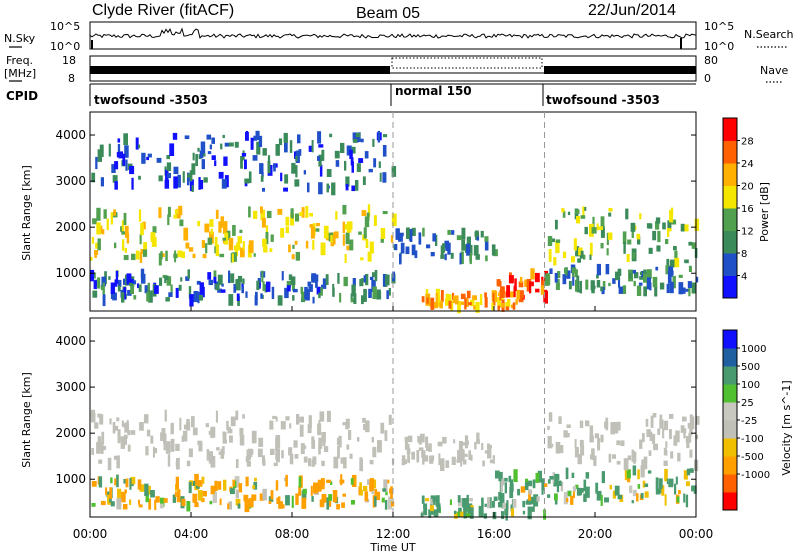 The width and height of the screenshot is (800, 554). I want to click on freq-band-right, so click(620, 70).